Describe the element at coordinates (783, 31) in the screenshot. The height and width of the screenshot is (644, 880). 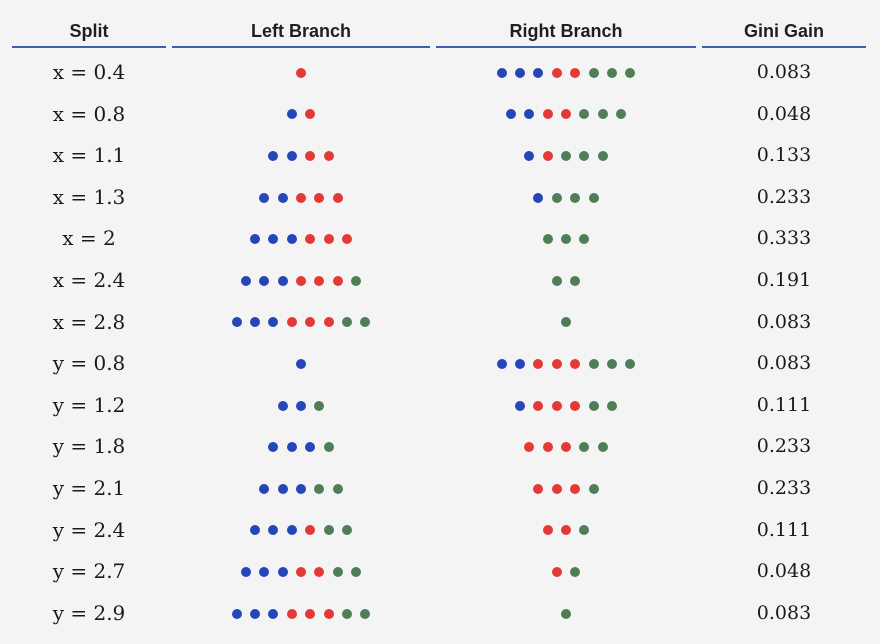
I see `header-gini-gain: Gini Gain` at that location.